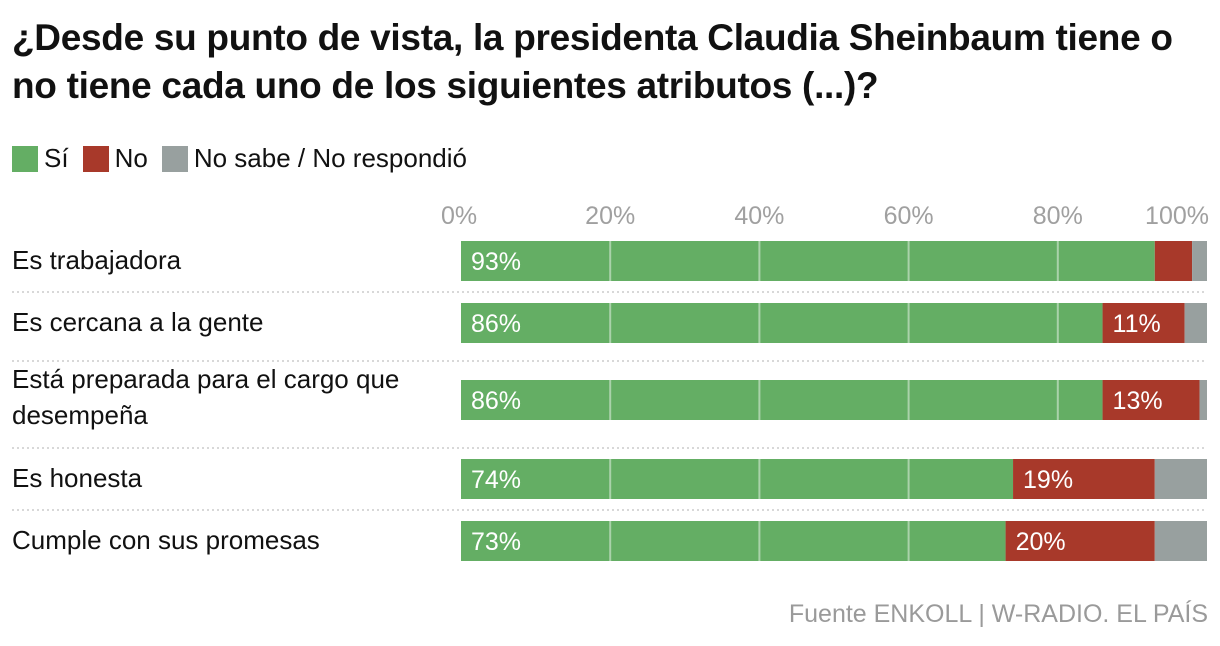 The width and height of the screenshot is (1220, 646). What do you see at coordinates (459, 216) in the screenshot?
I see `x-tick-label: 0%` at bounding box center [459, 216].